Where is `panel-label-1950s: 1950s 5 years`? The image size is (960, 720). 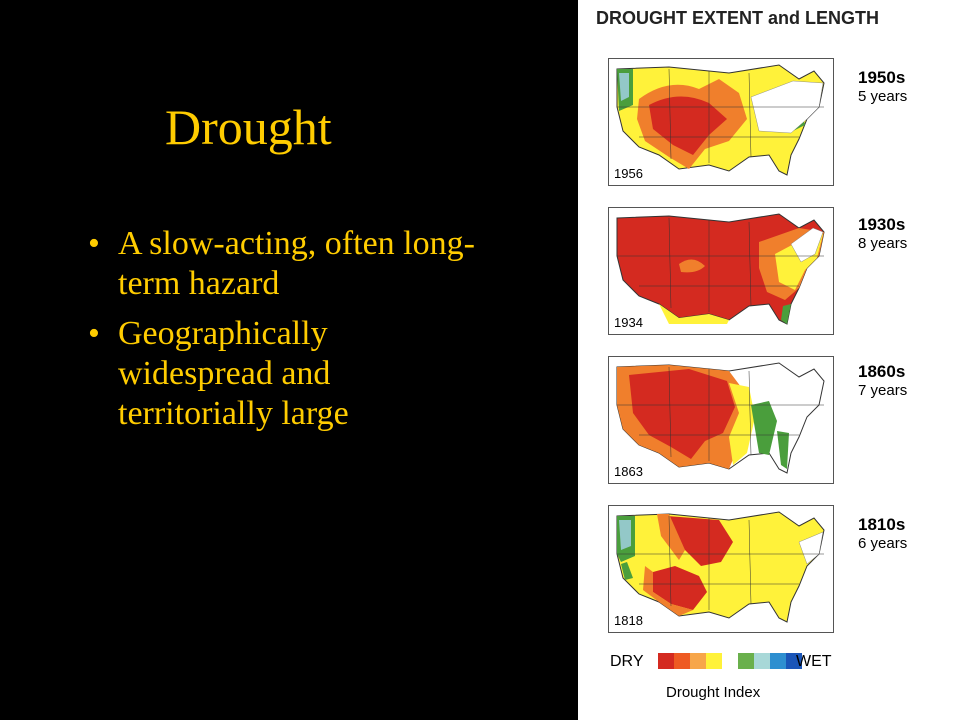
panel-label-1950s: 1950s 5 years is located at coordinates (882, 87).